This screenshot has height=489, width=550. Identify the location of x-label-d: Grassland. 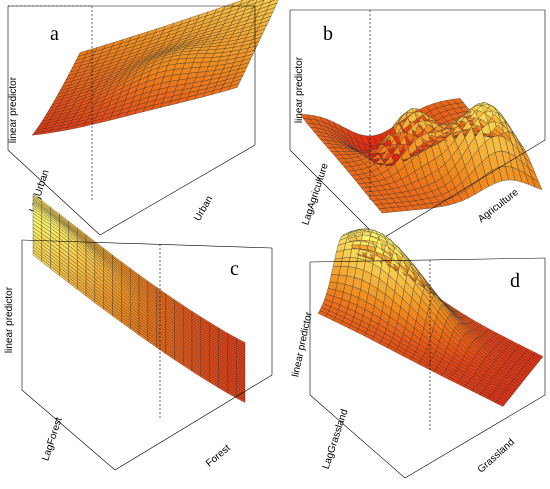
(496, 456).